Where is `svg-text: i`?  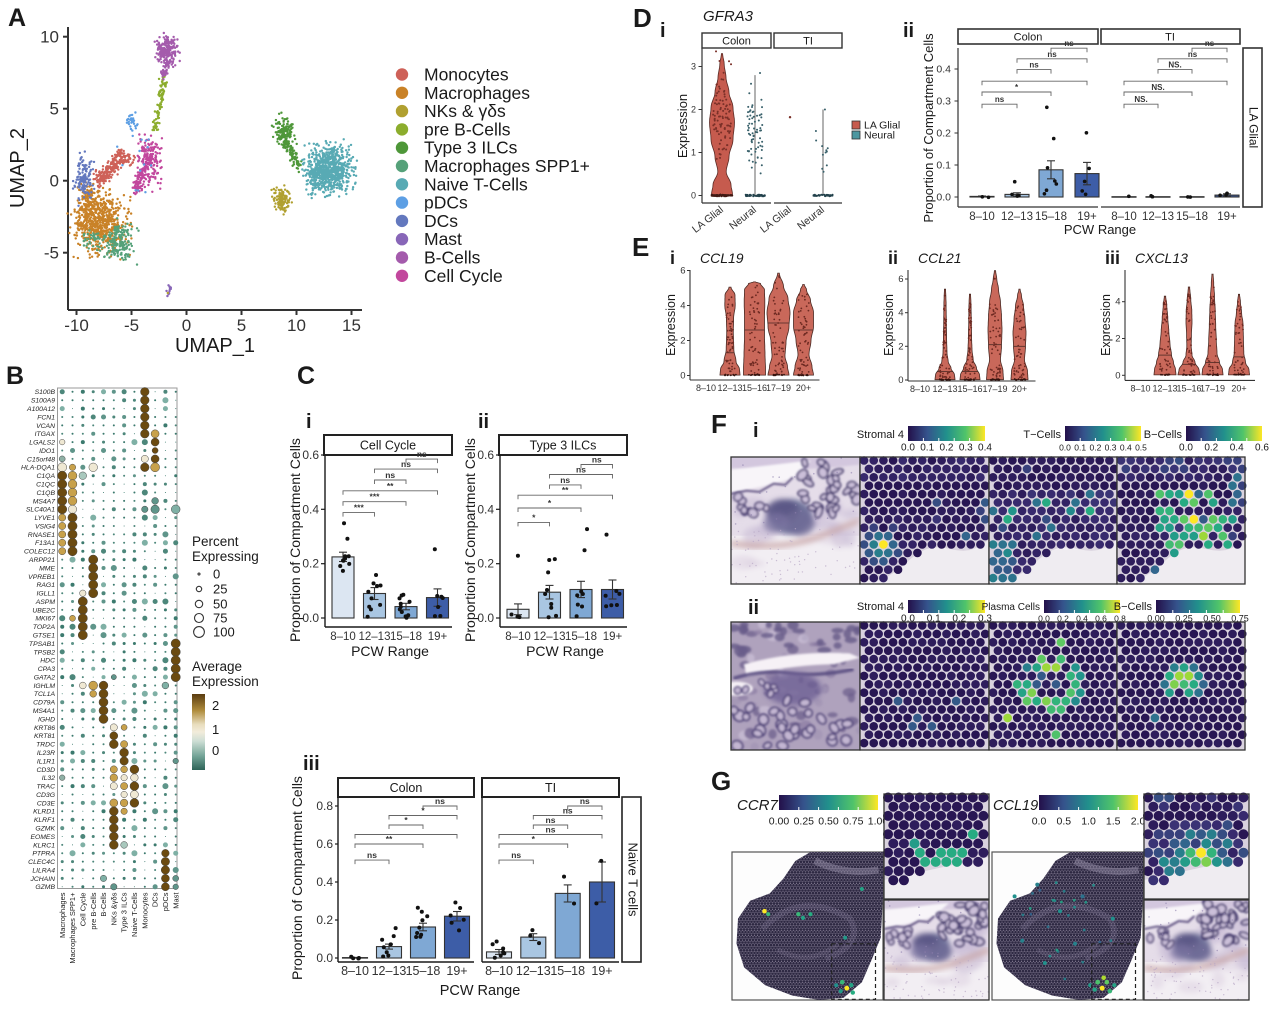 svg-text: i is located at coordinates (756, 431).